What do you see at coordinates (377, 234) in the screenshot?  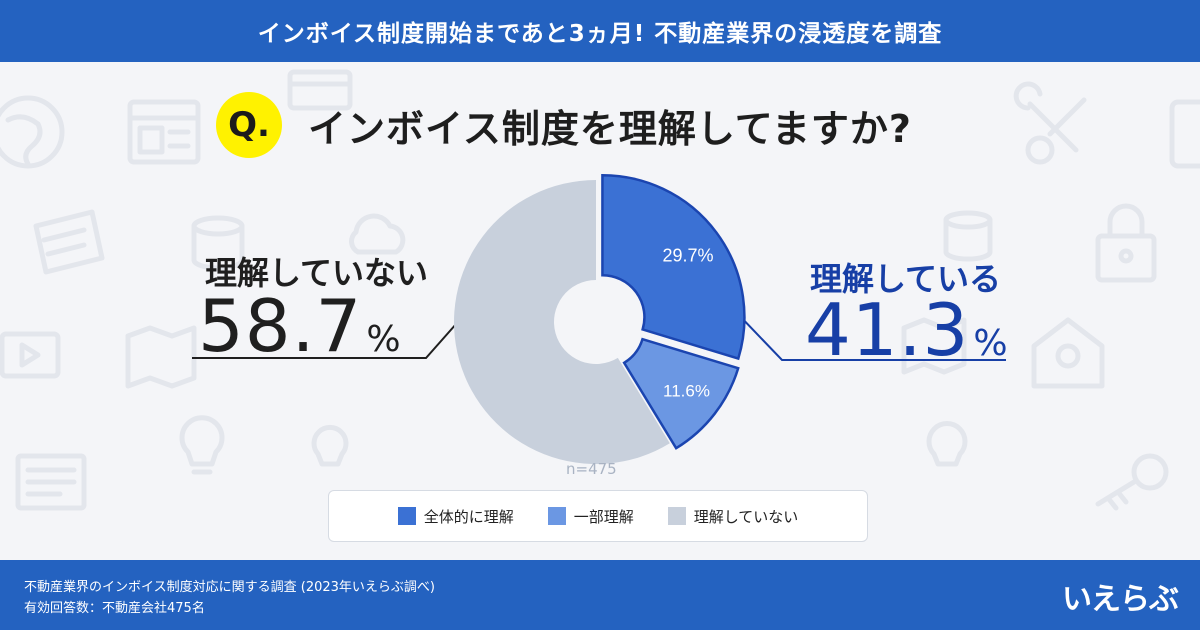 I see `cloud-icon` at bounding box center [377, 234].